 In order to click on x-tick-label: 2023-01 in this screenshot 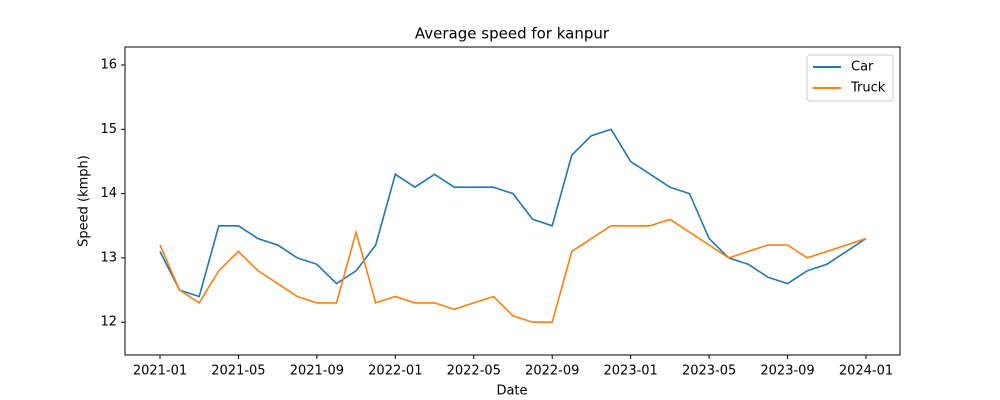, I will do `click(631, 371)`.